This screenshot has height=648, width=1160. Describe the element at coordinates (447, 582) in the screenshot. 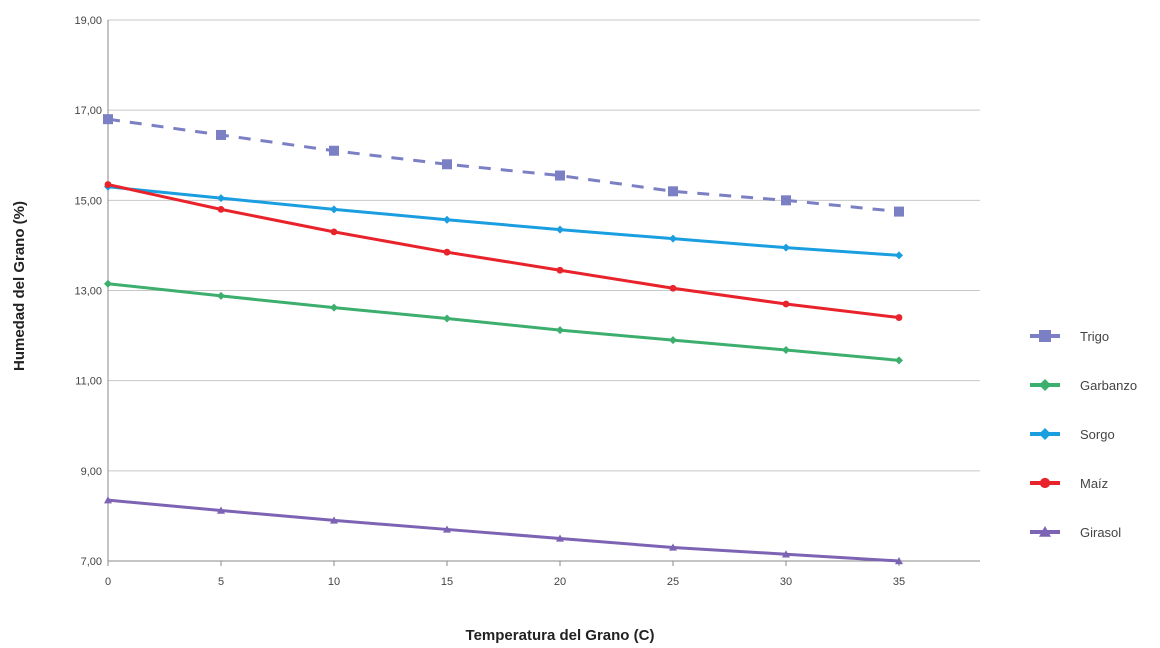

I see `x-tick-label: 15` at that location.